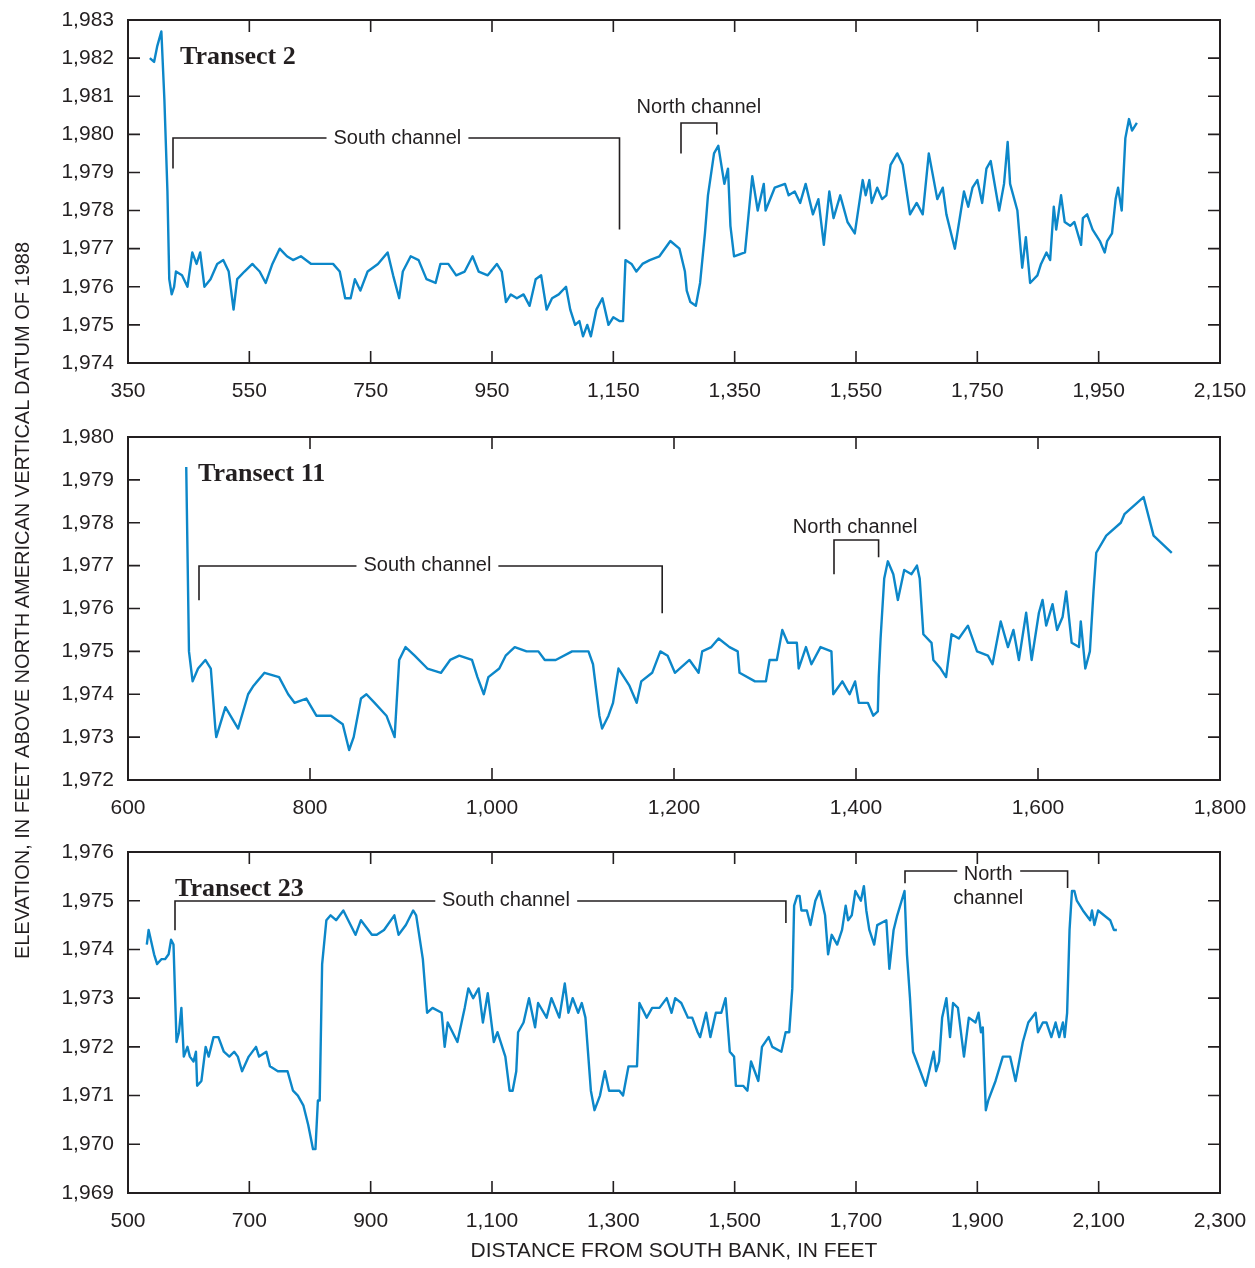 The height and width of the screenshot is (1268, 1255). I want to click on x-tick-label: 1,950, so click(1098, 390).